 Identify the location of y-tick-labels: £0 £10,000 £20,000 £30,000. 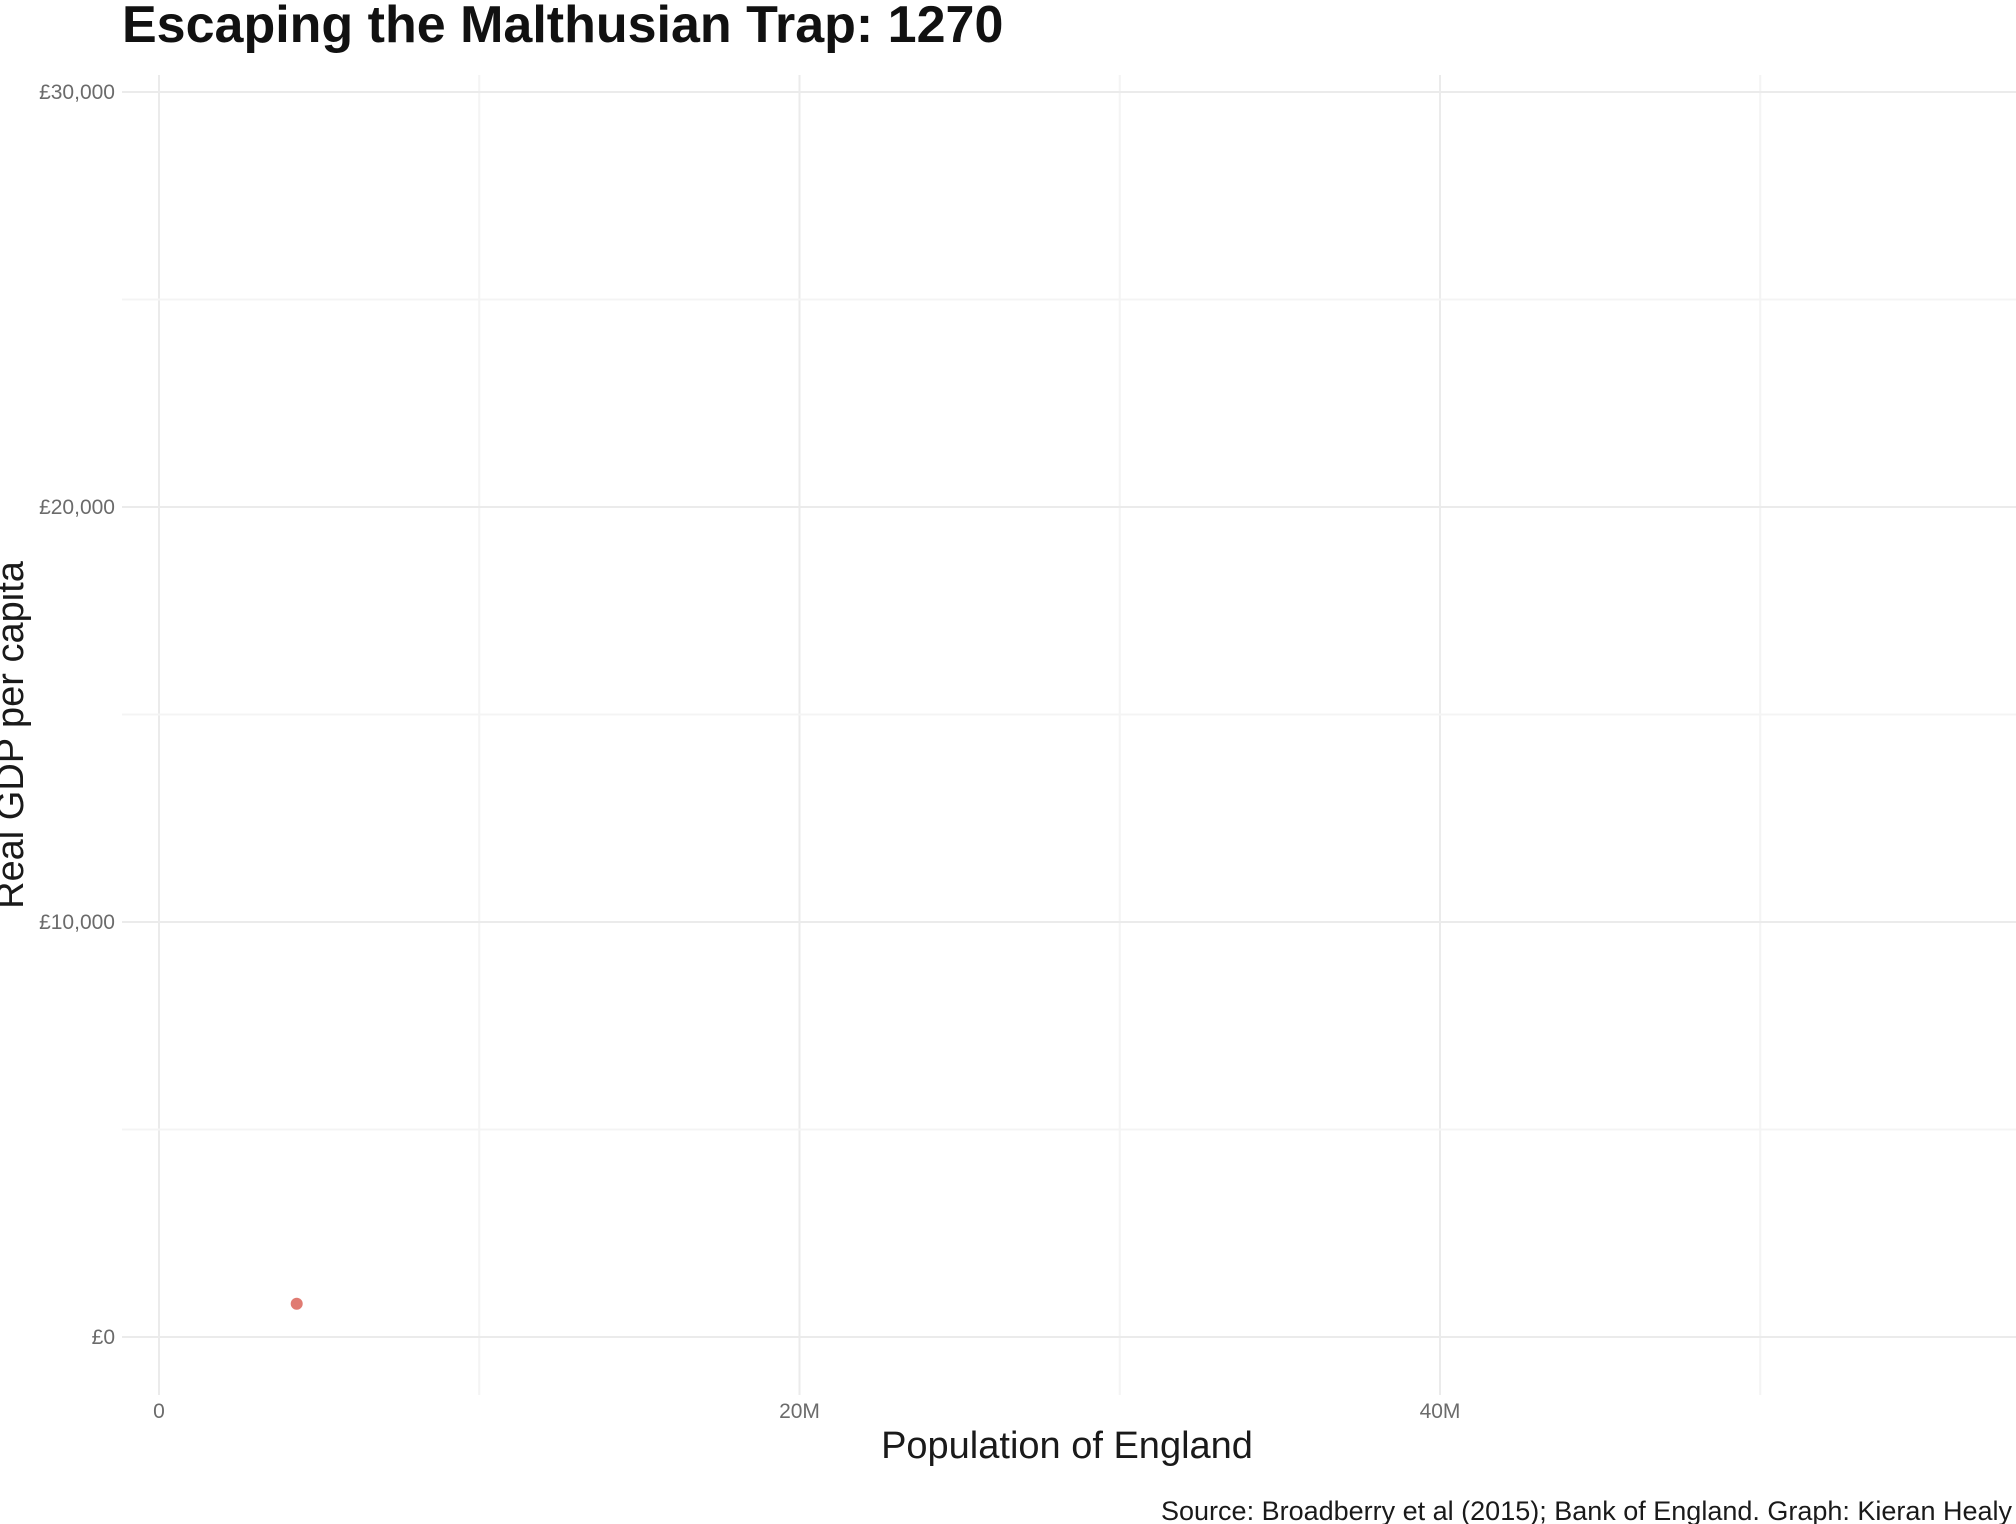
(77, 715).